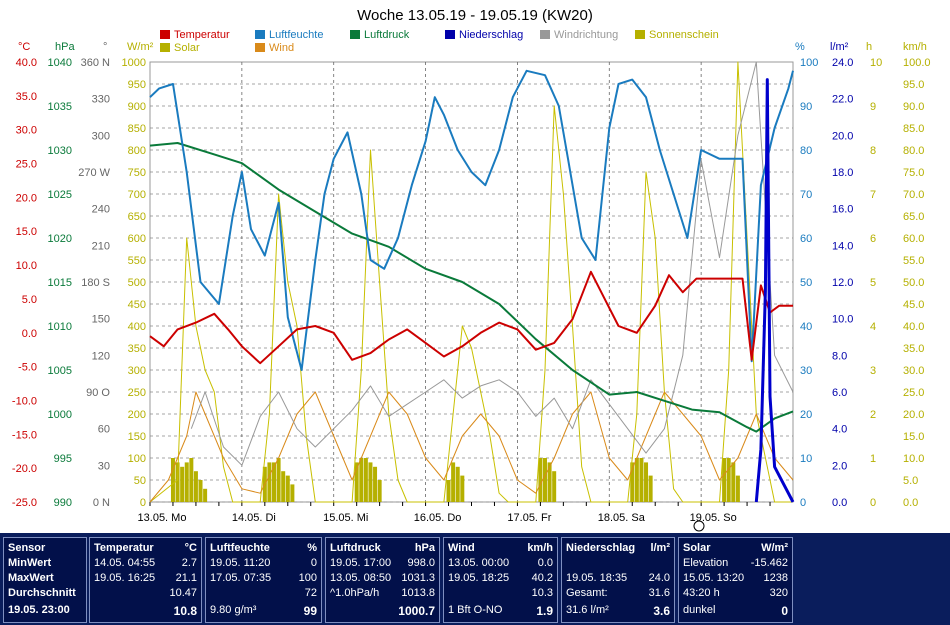  I want to click on axis-unit: km/h, so click(915, 47).